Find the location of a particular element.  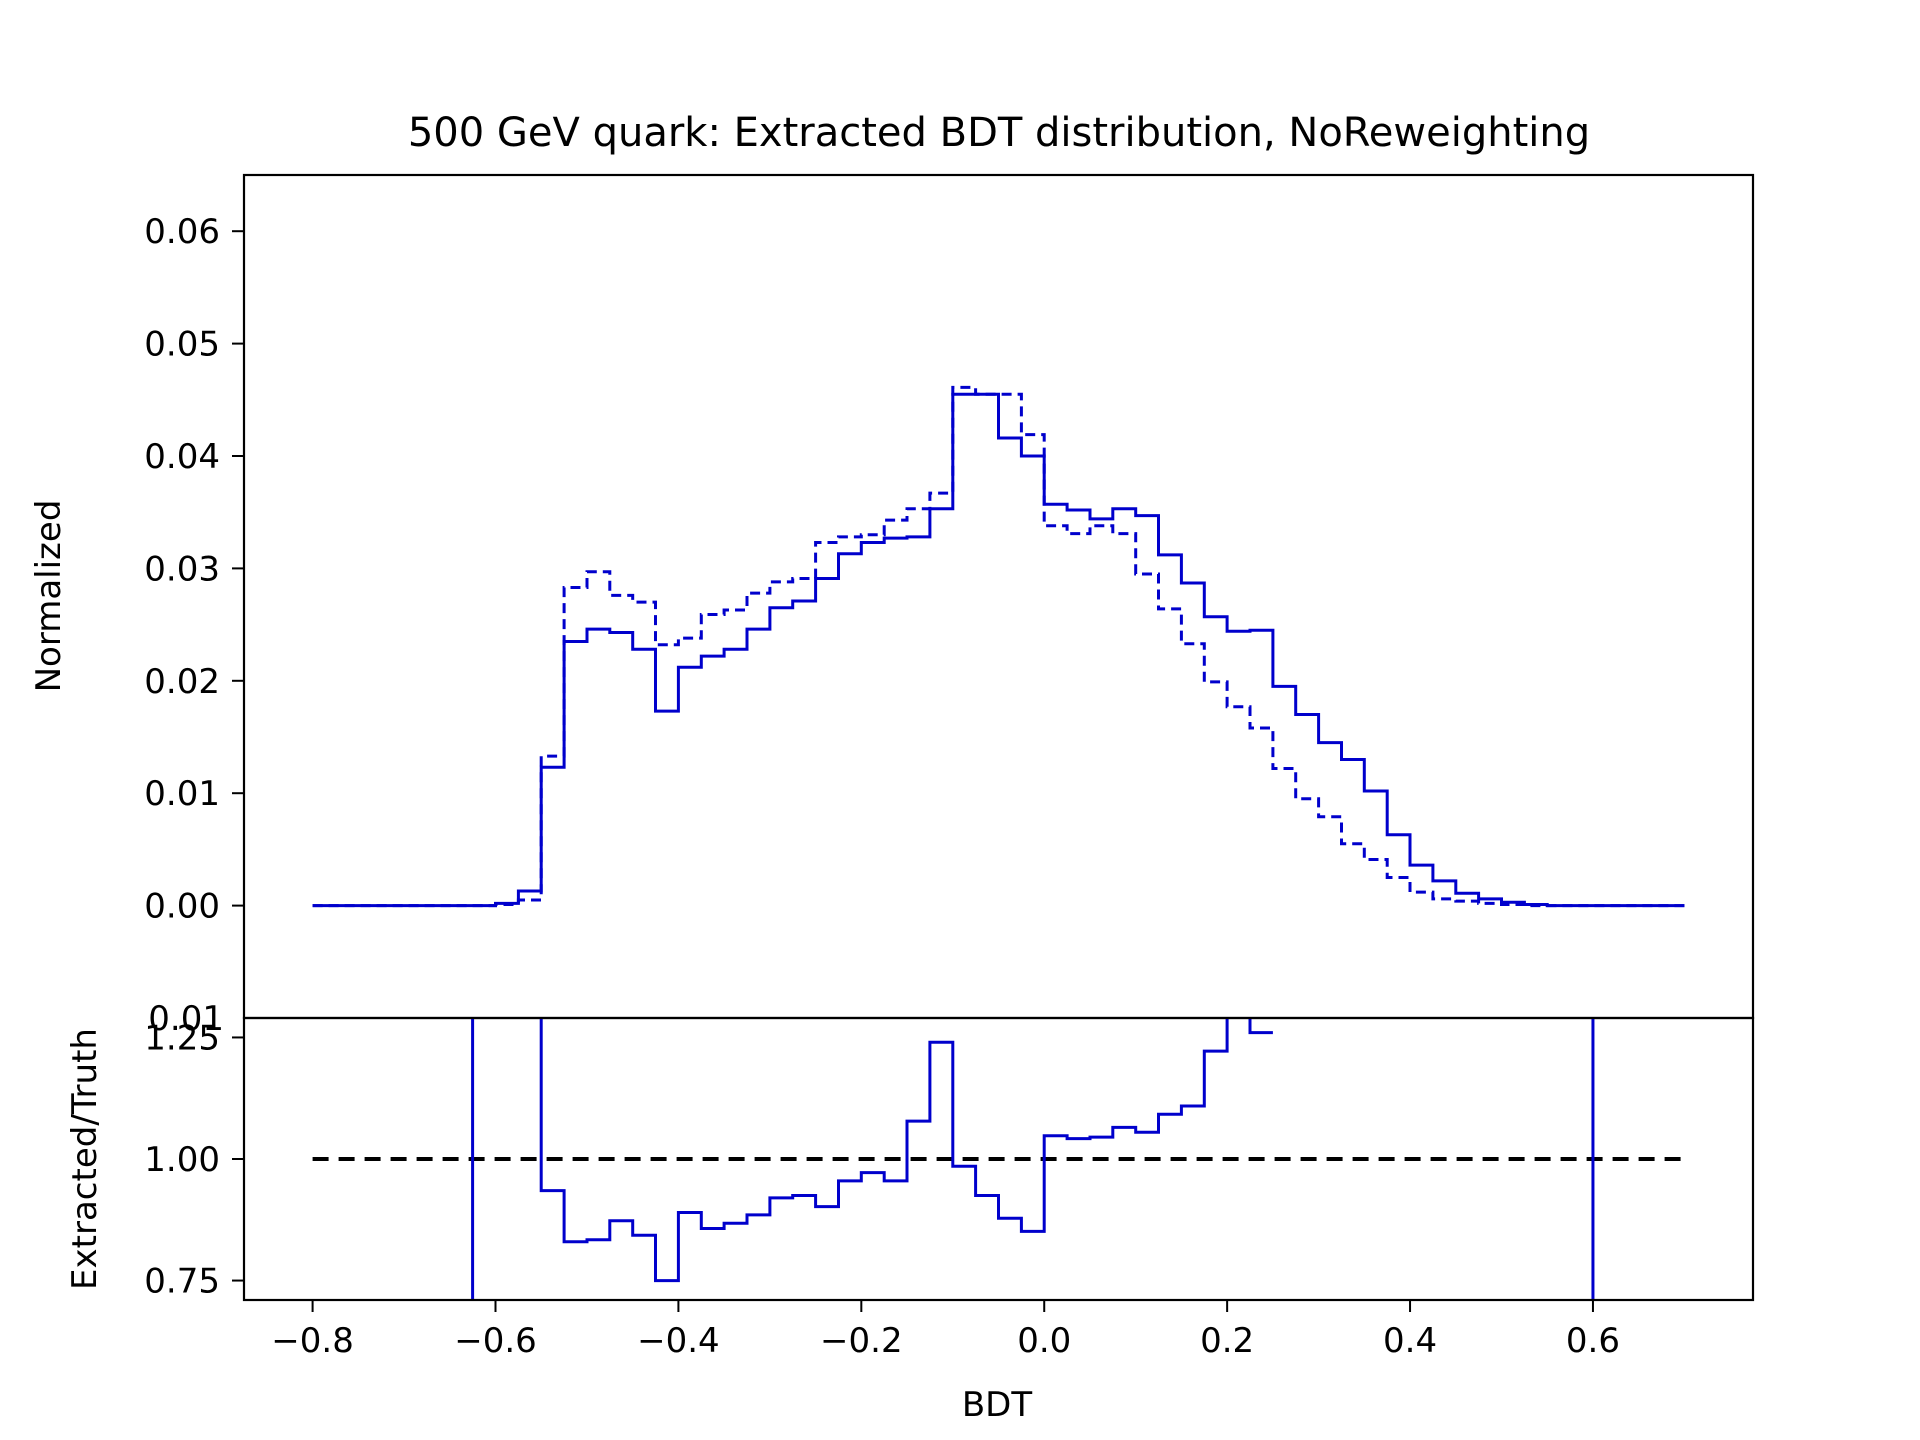

x-tick-label: 0.6 is located at coordinates (1593, 1341).